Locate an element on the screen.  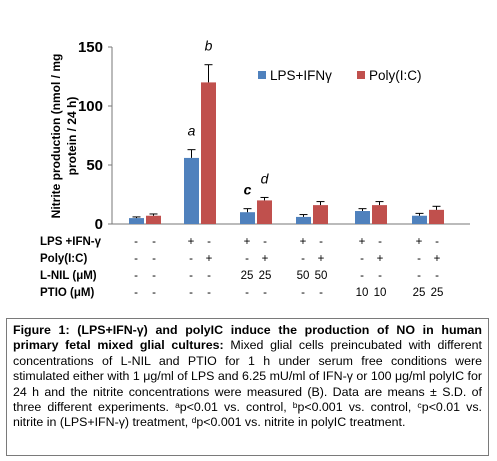
y-tick-label: 50 is located at coordinates (94, 165).